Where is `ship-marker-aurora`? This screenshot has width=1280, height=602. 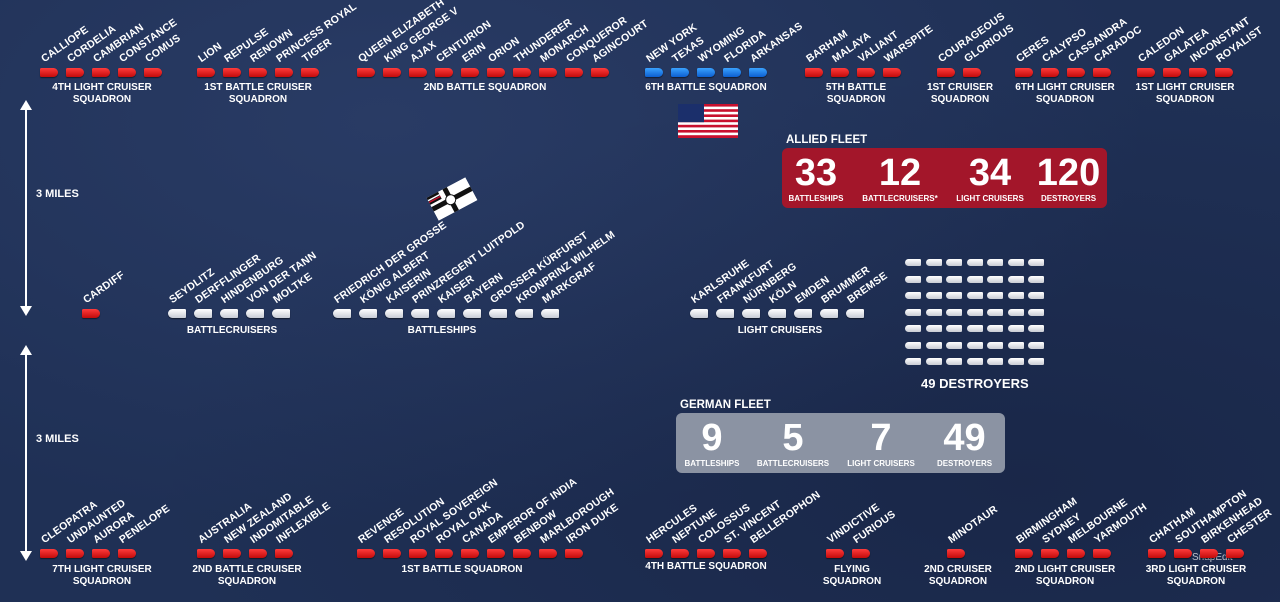
ship-marker-aurora is located at coordinates (101, 553).